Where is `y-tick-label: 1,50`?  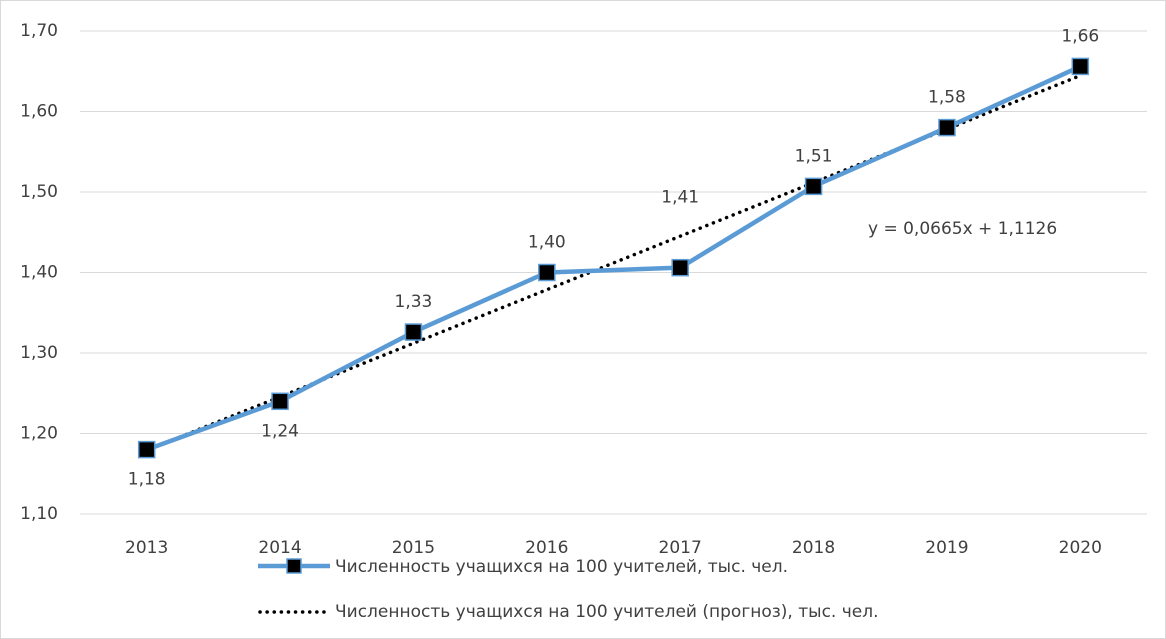 y-tick-label: 1,50 is located at coordinates (39, 192).